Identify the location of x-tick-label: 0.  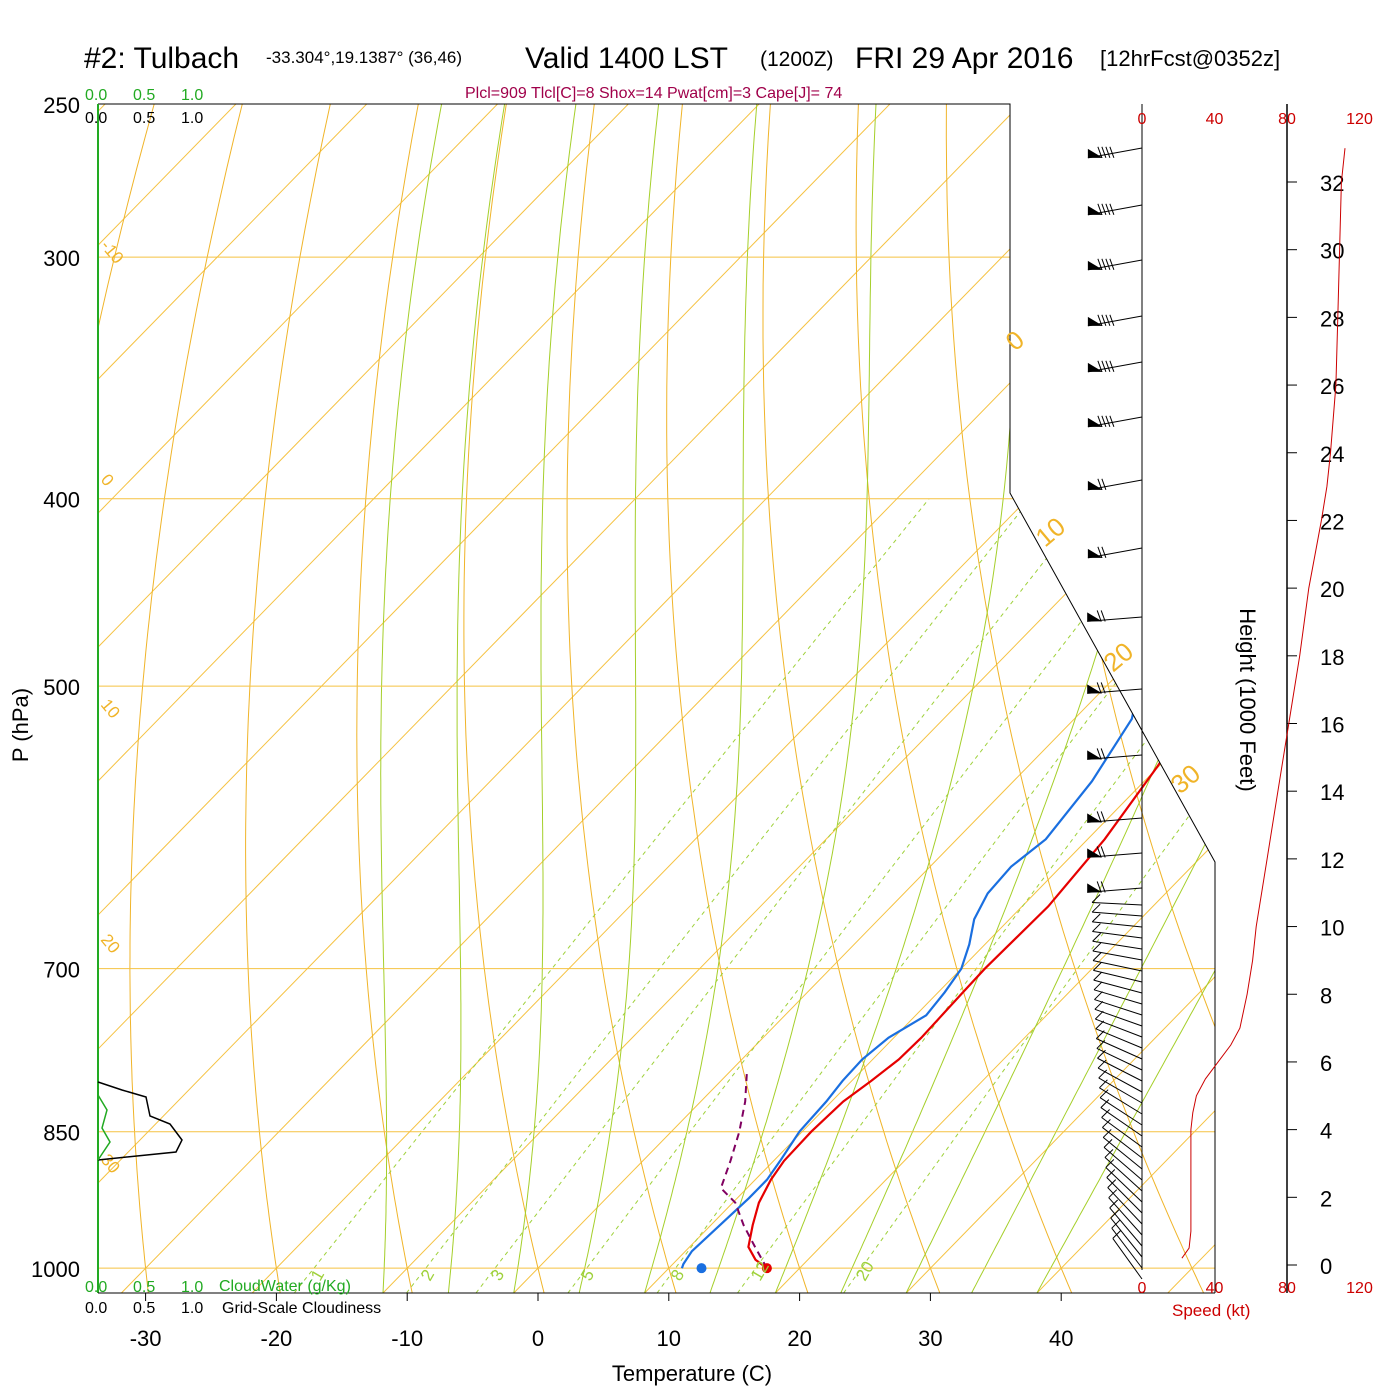
(538, 1338).